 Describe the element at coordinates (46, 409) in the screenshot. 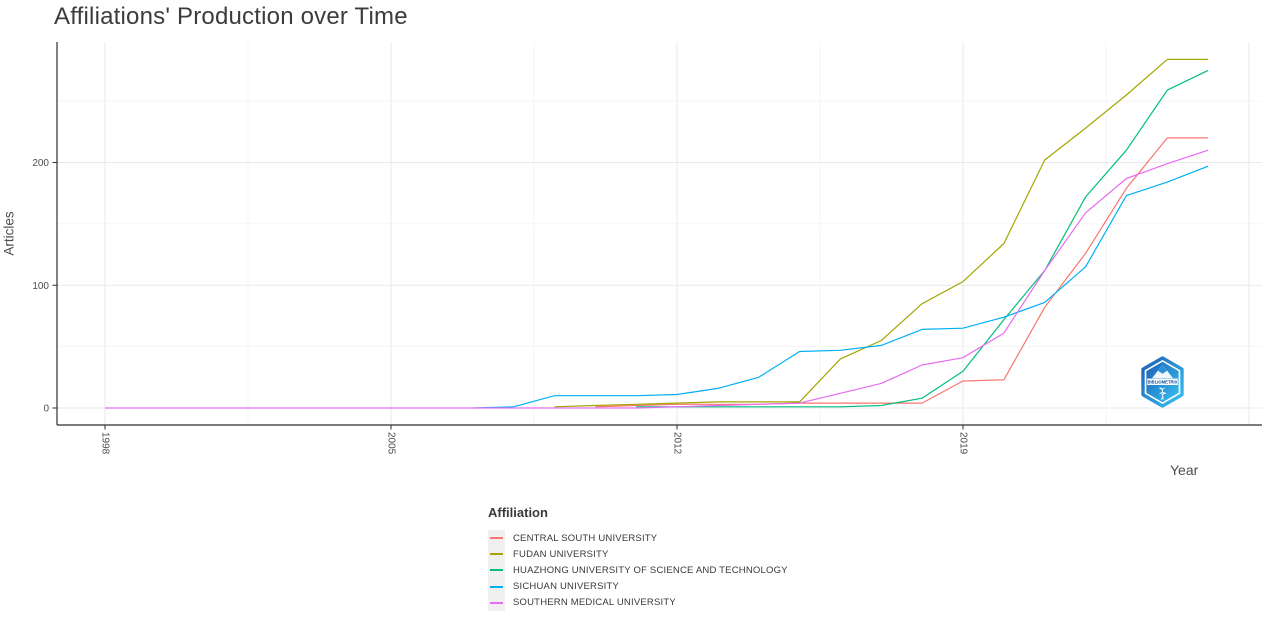

I see `y-tick-label: 0` at that location.